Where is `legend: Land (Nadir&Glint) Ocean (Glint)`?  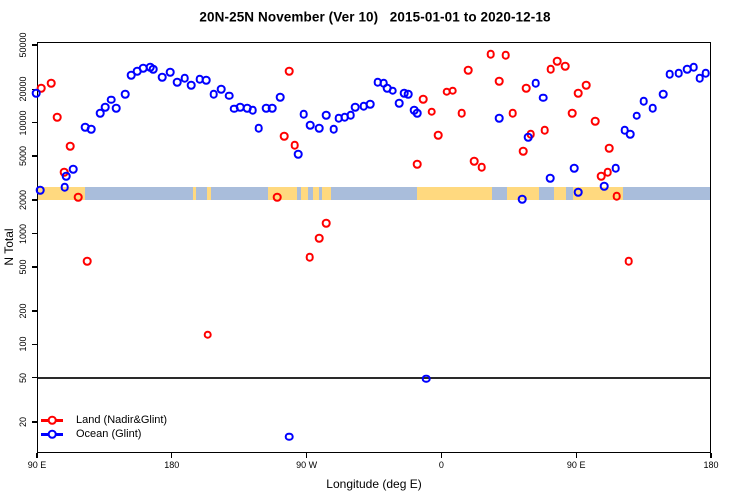 legend: Land (Nadir&Glint) Ocean (Glint) is located at coordinates (104, 427).